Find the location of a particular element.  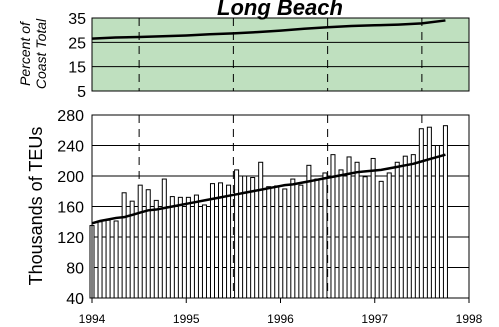

chart-title: Long Beach is located at coordinates (280, 10).